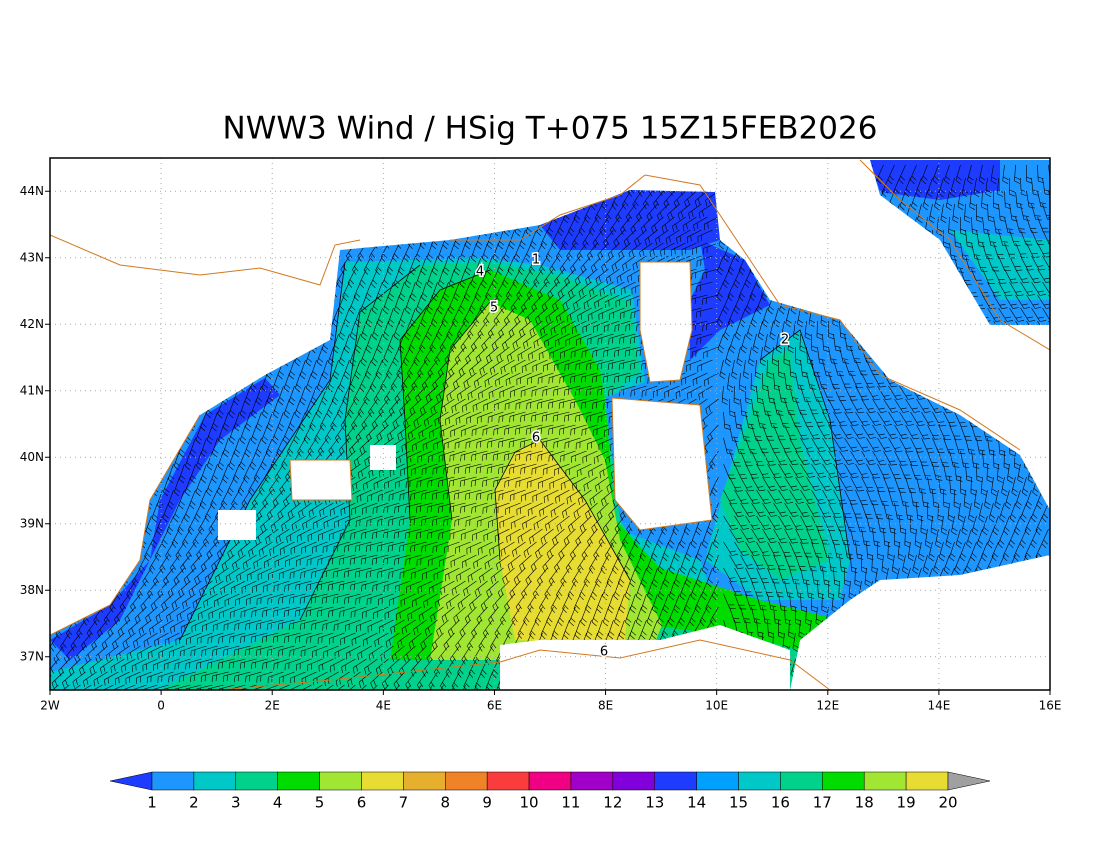 The image size is (1100, 854). What do you see at coordinates (906, 803) in the screenshot?
I see `colorbar-label: 19` at bounding box center [906, 803].